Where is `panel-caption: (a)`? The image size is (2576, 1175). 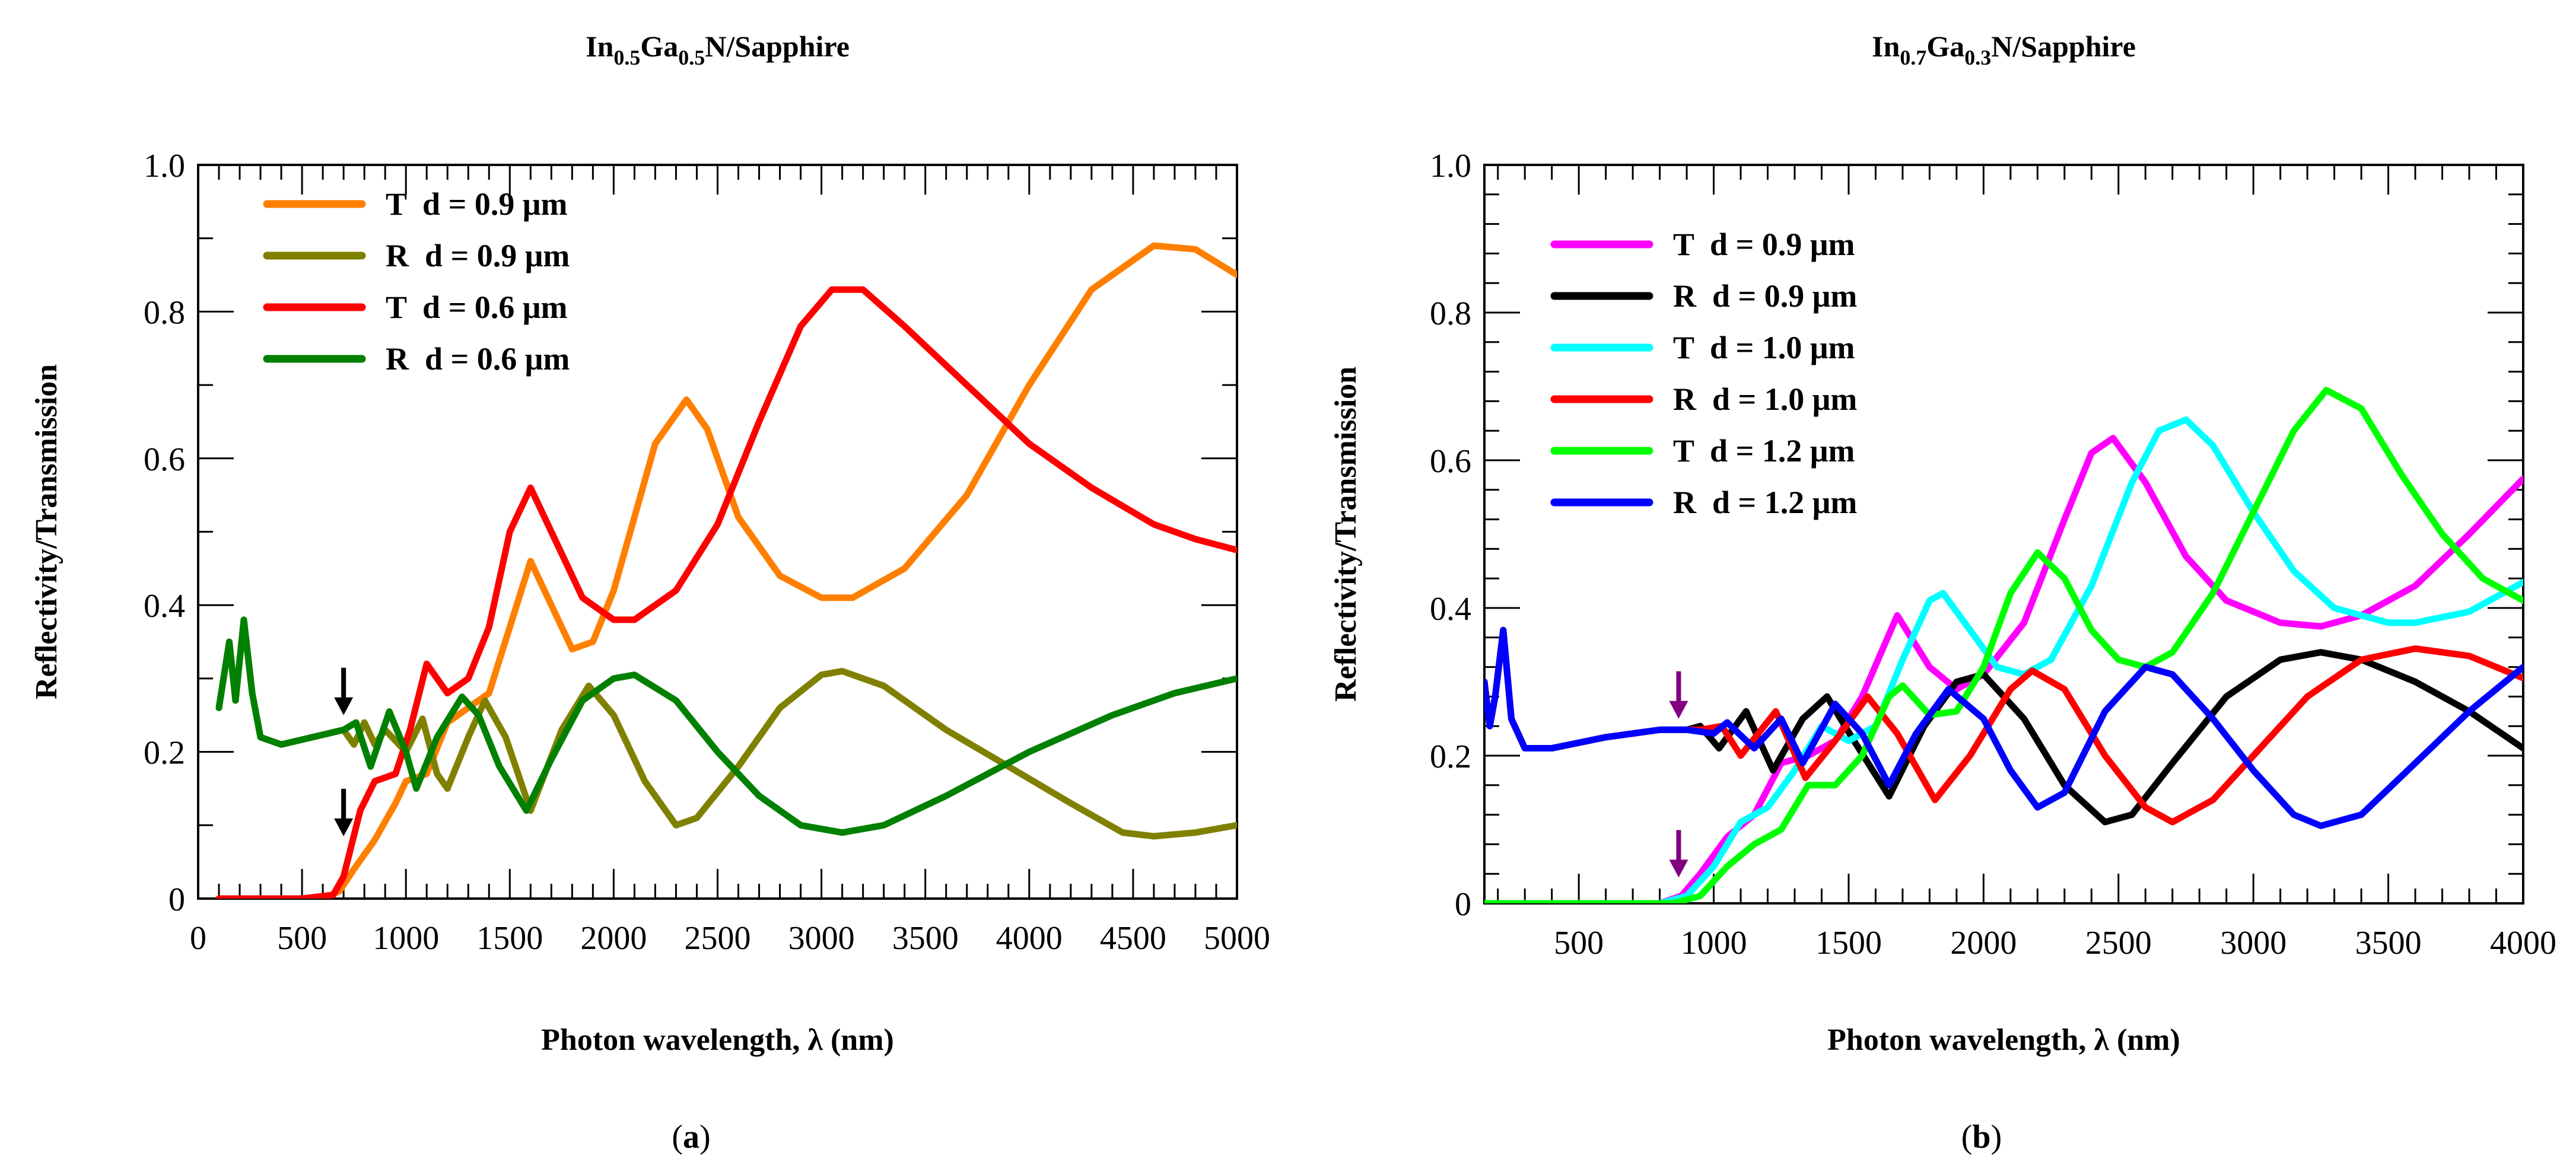 panel-caption: (a) is located at coordinates (691, 1137).